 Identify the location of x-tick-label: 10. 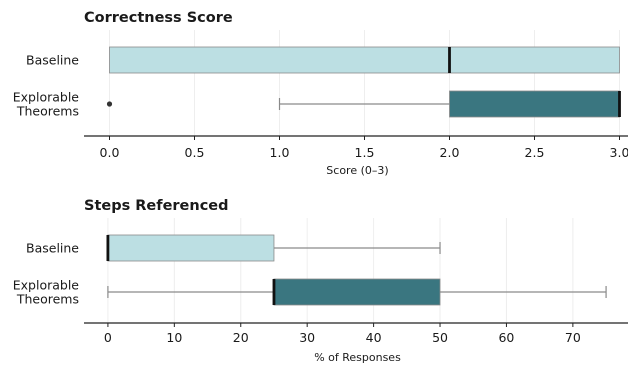
(174, 337).